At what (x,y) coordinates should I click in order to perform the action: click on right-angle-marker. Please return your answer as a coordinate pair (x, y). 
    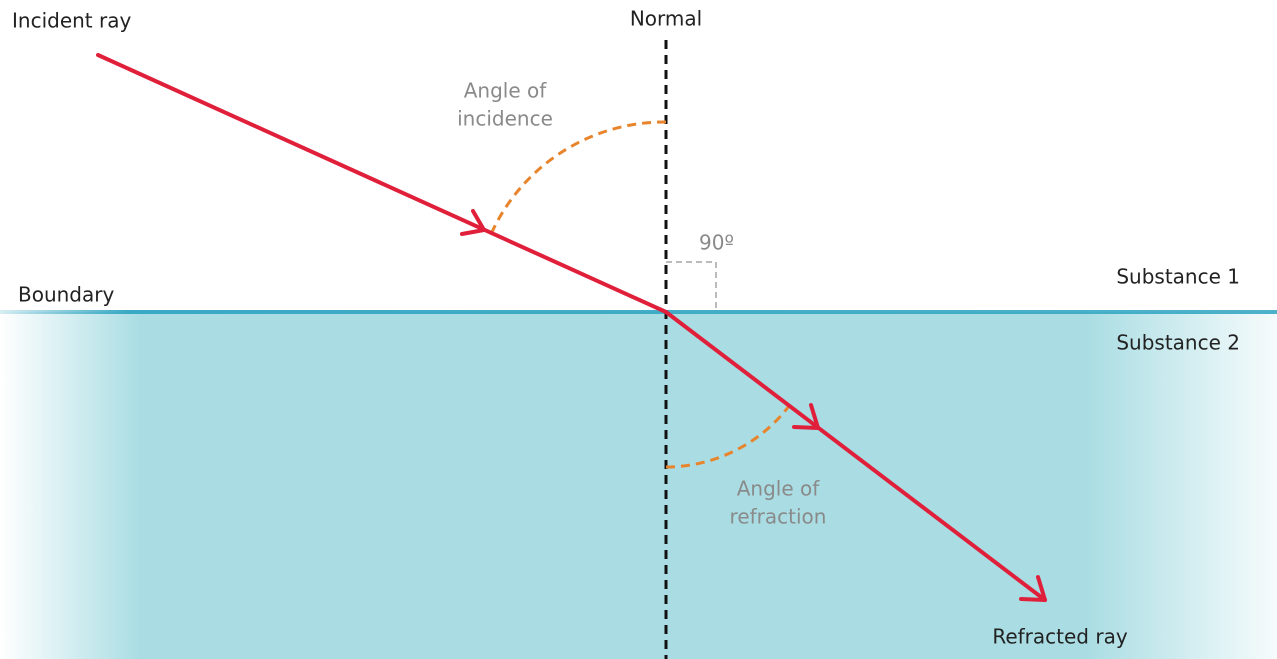
    Looking at the image, I should click on (691, 286).